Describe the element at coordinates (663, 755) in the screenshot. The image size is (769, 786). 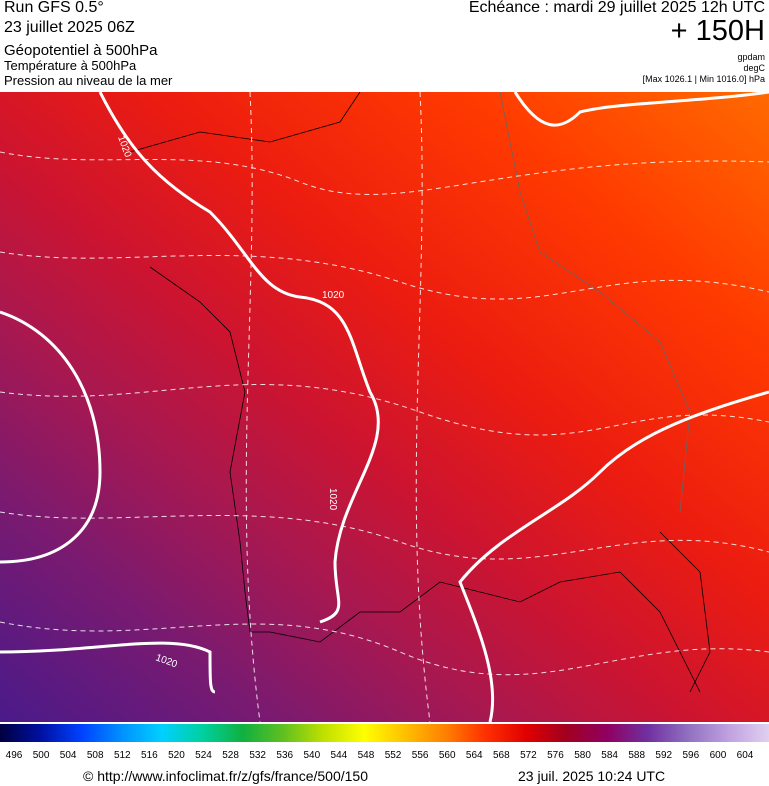
I see `colorbar-tick-label: 592` at that location.